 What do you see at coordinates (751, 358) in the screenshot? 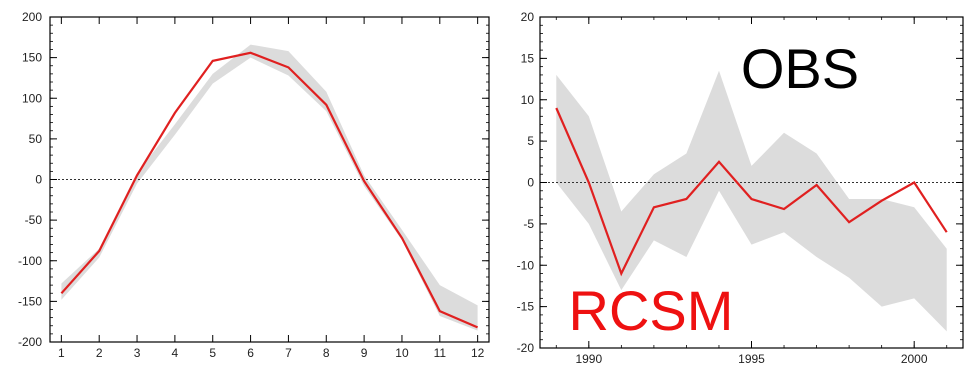
I see `x-tick-label: 1995` at bounding box center [751, 358].